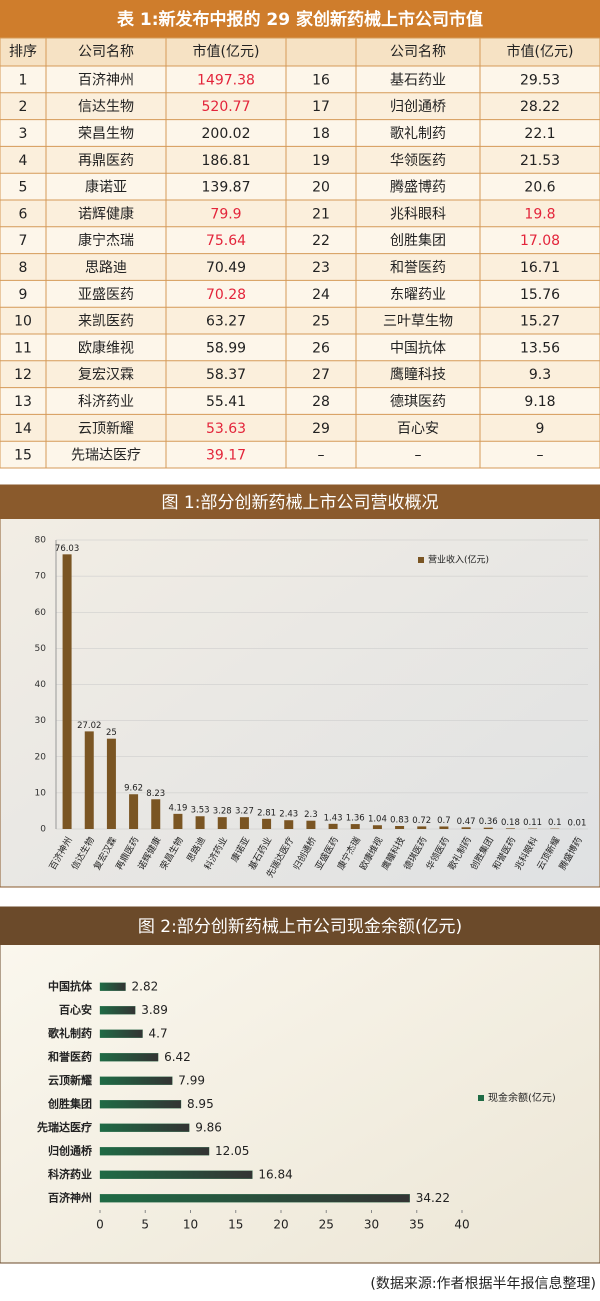 This screenshot has height=1301, width=600. Describe the element at coordinates (106, 107) in the screenshot. I see `table-cell: 信达生物` at that location.